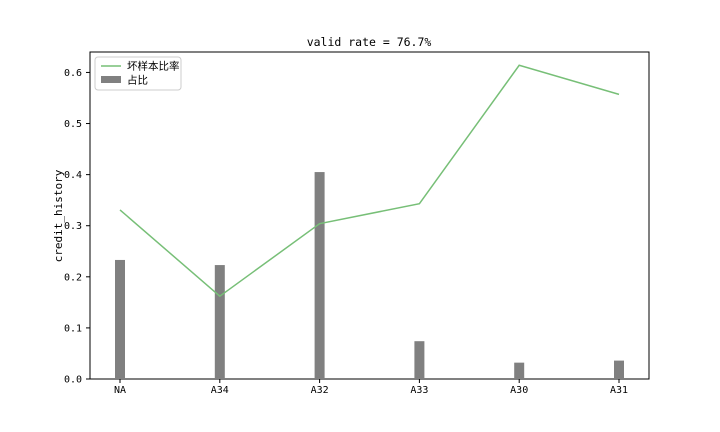 The height and width of the screenshot is (432, 720). Describe the element at coordinates (111, 79) in the screenshot. I see `legend-bar-swatch` at that location.